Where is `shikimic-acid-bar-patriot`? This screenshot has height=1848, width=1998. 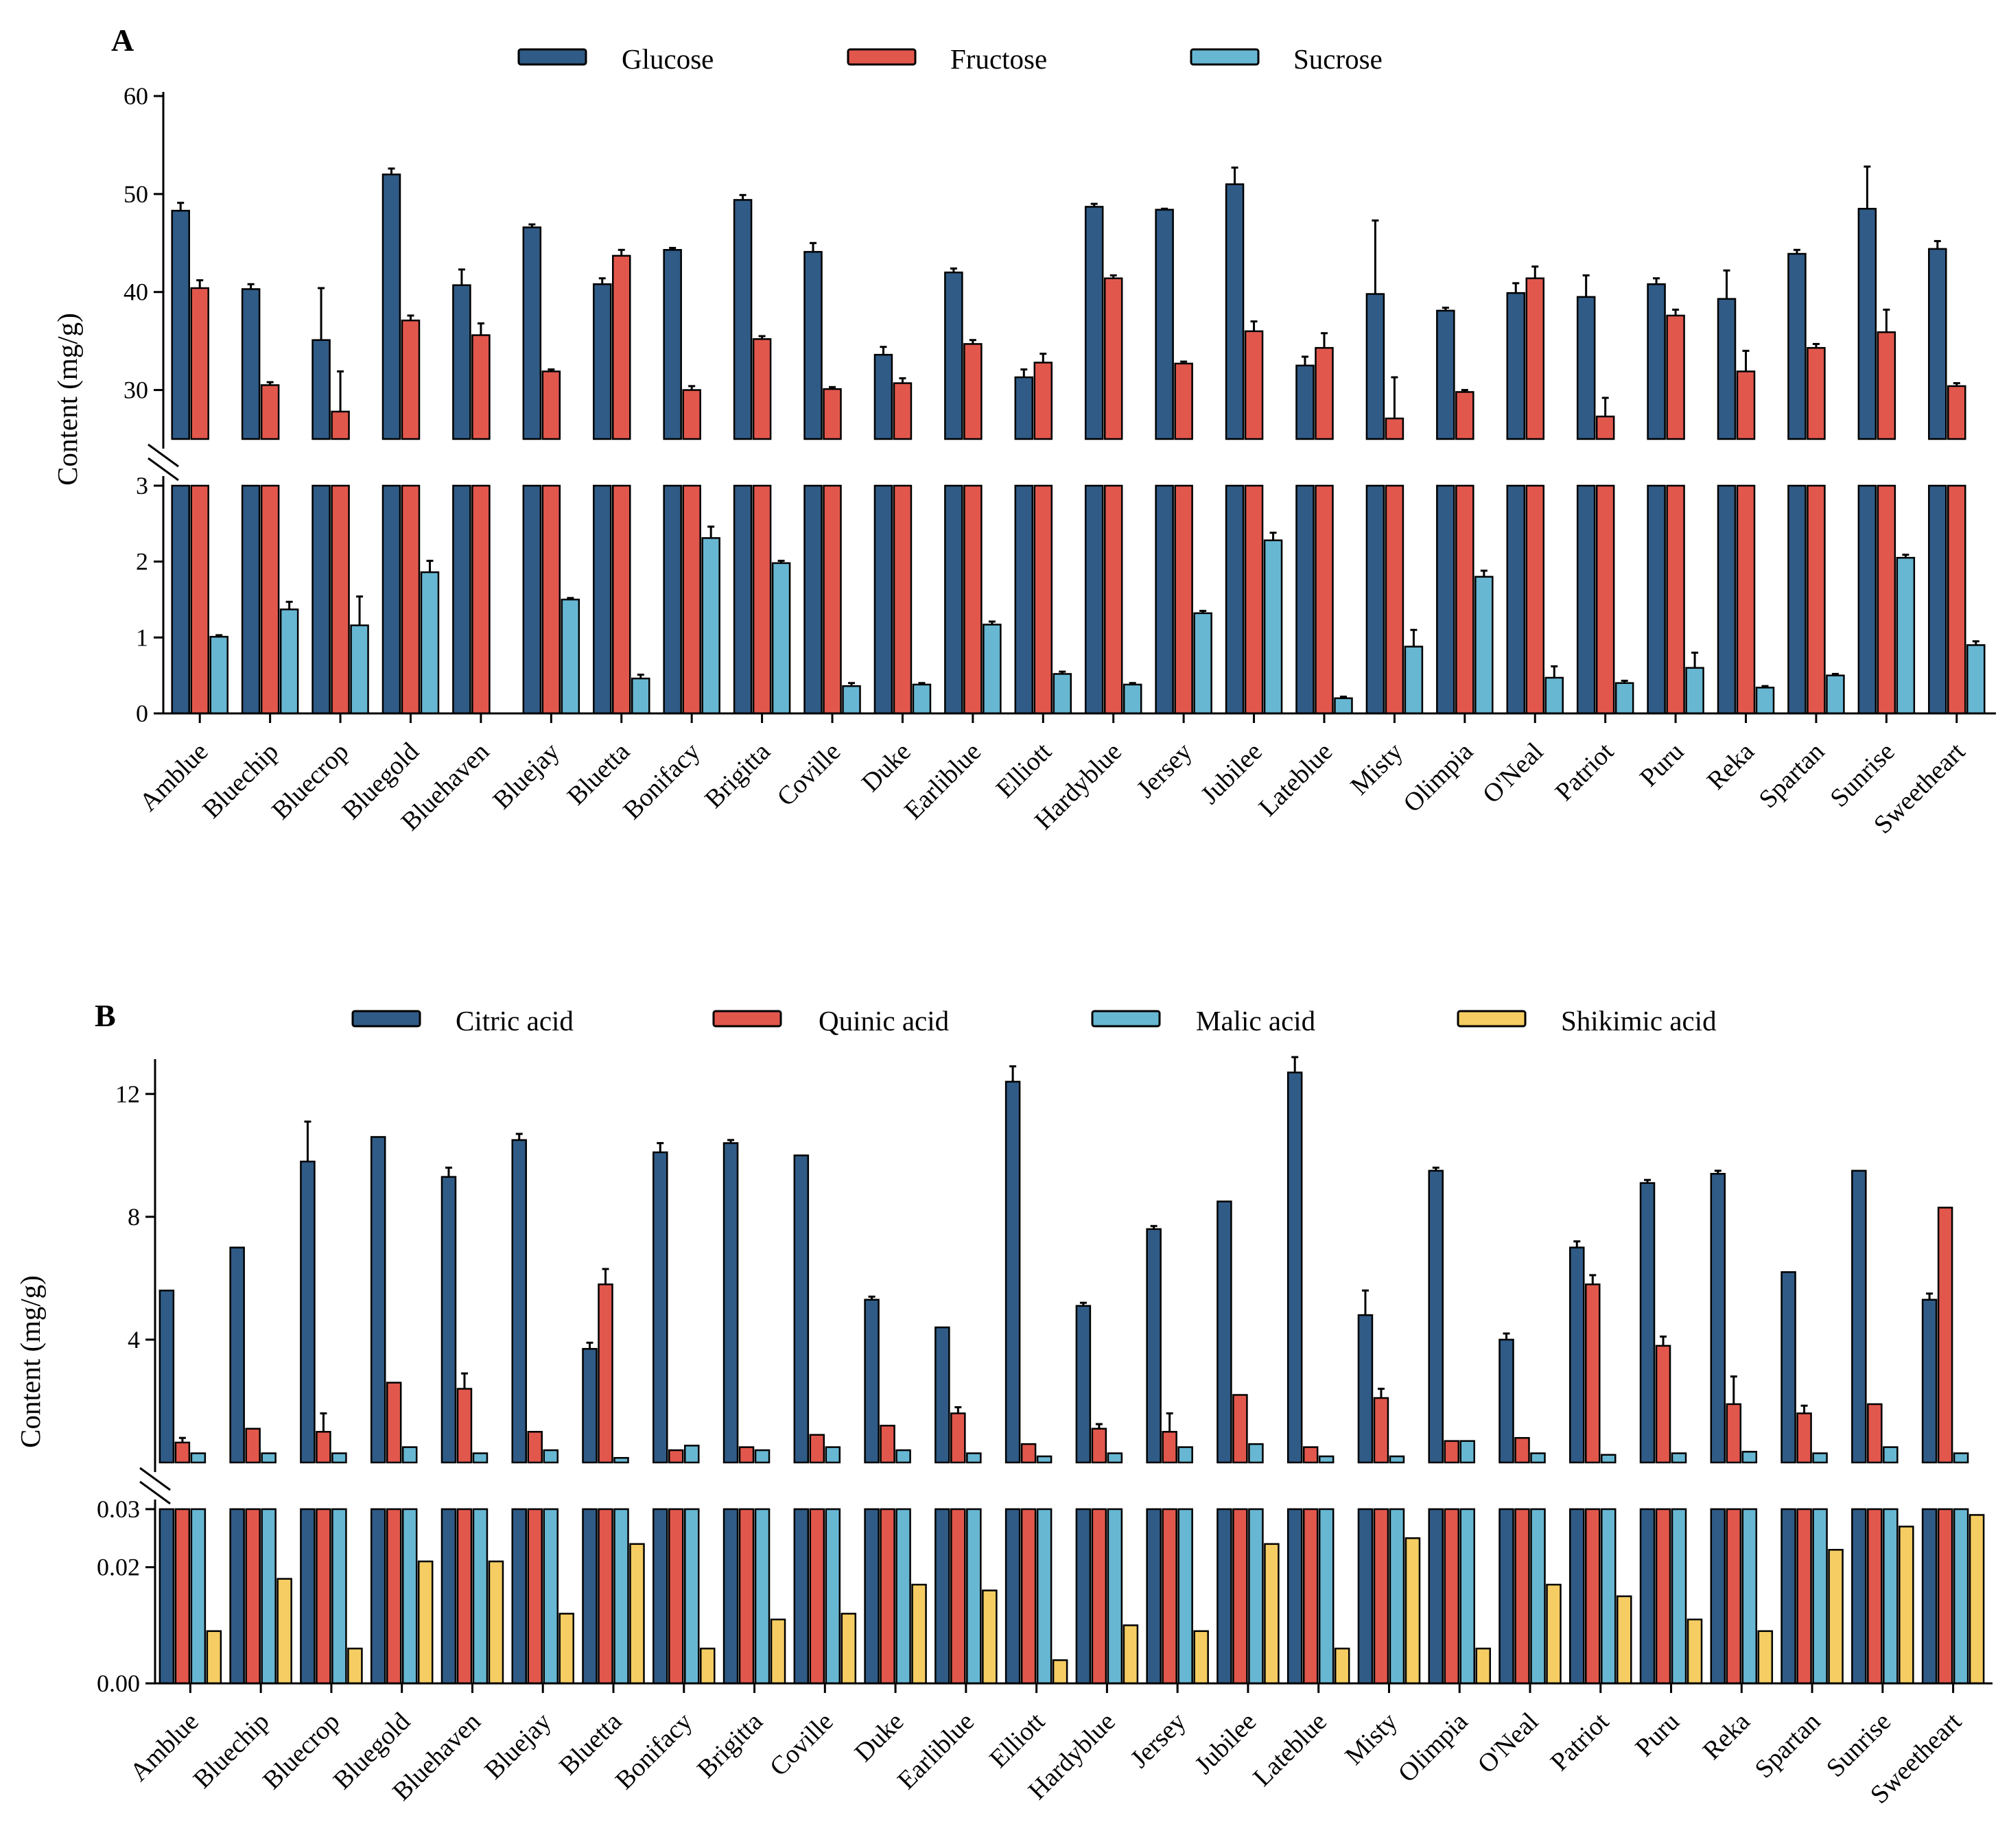 shikimic-acid-bar-patriot is located at coordinates (1625, 1640).